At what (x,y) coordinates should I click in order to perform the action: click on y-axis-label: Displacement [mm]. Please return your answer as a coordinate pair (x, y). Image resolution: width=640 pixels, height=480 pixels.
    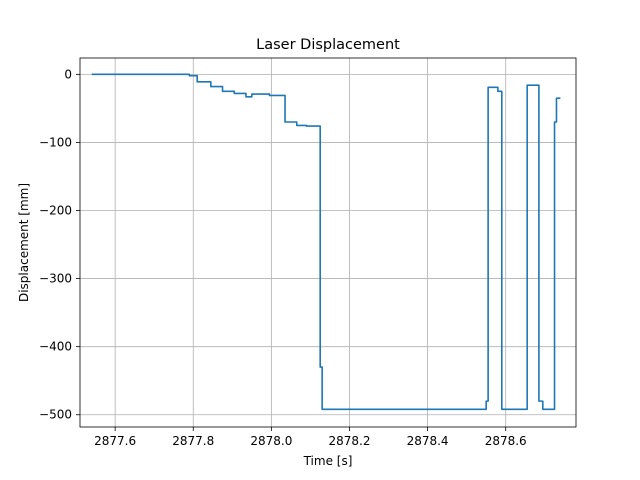
    Looking at the image, I should click on (24, 242).